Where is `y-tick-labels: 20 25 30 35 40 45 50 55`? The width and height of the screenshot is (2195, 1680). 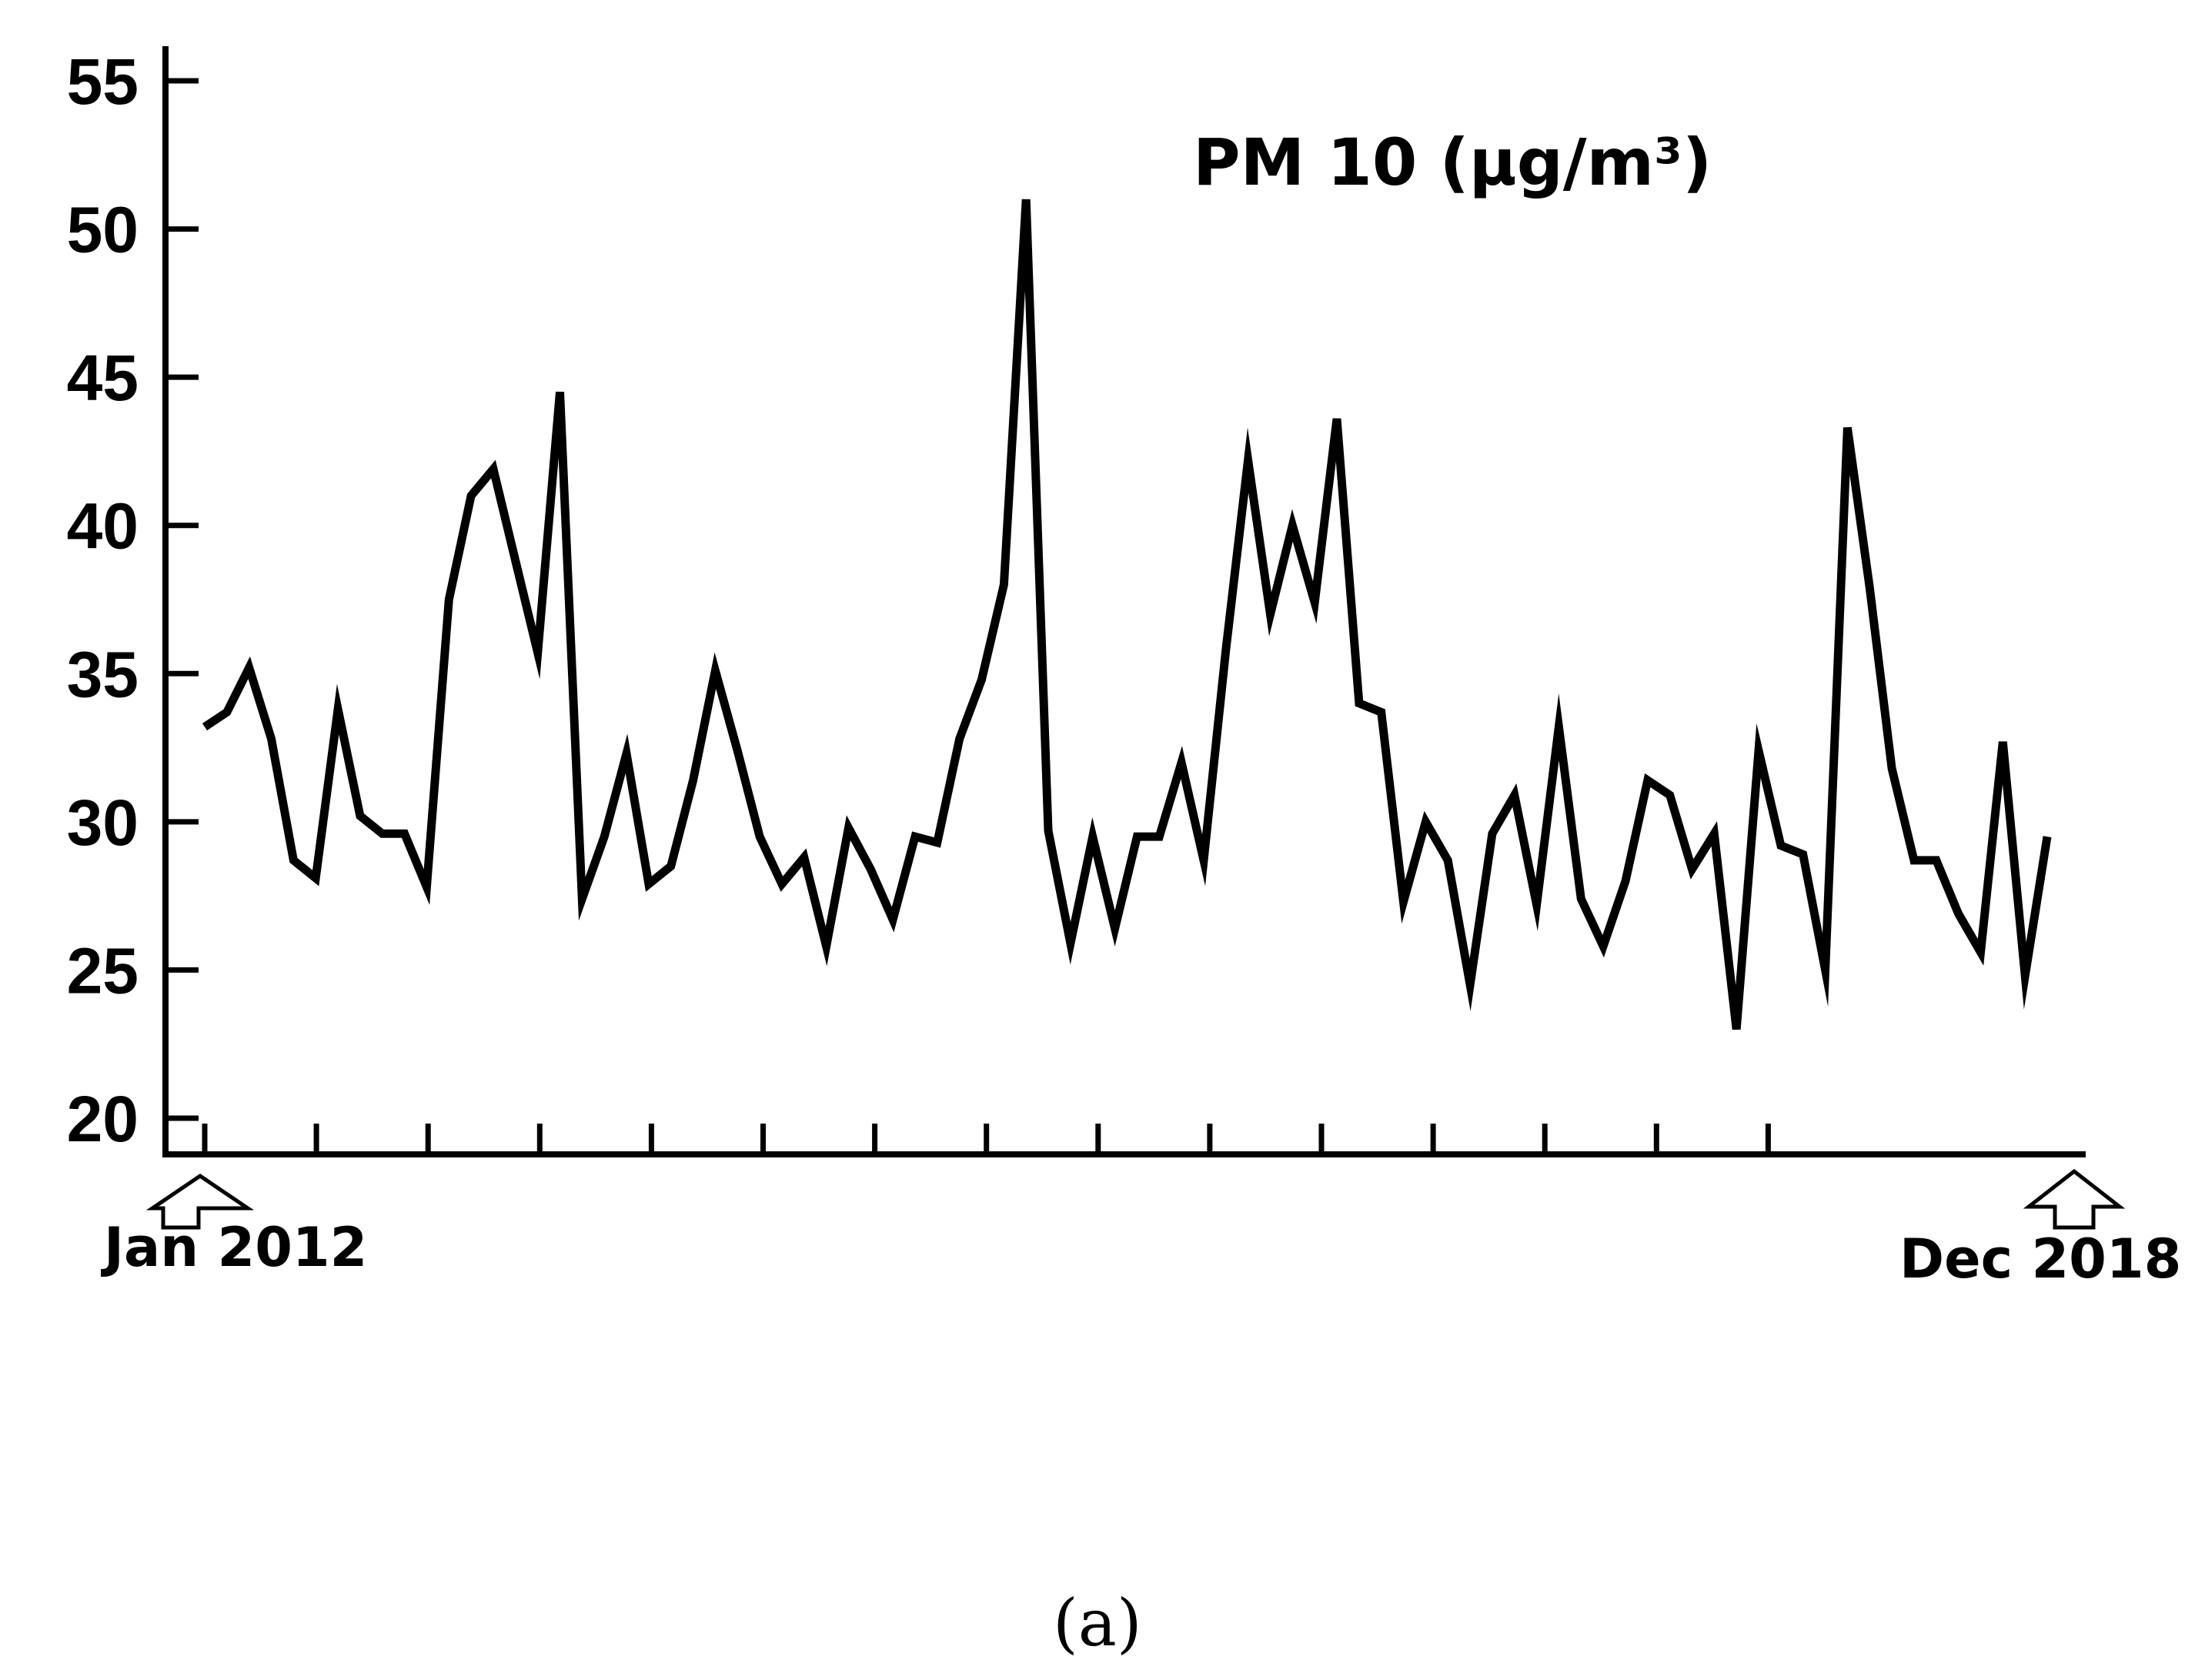
y-tick-labels: 20 25 30 35 40 45 50 55 is located at coordinates (103, 600).